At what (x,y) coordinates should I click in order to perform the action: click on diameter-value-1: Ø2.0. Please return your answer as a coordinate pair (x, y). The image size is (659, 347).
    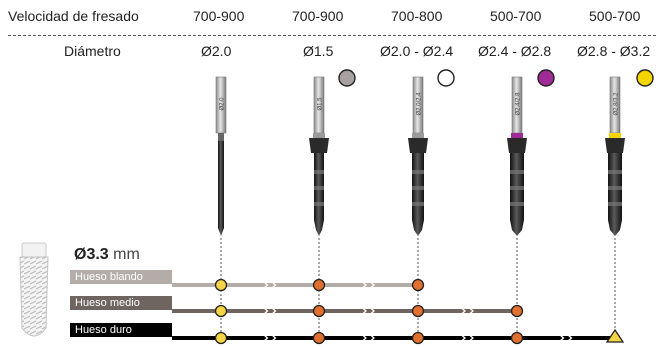
    Looking at the image, I should click on (216, 51).